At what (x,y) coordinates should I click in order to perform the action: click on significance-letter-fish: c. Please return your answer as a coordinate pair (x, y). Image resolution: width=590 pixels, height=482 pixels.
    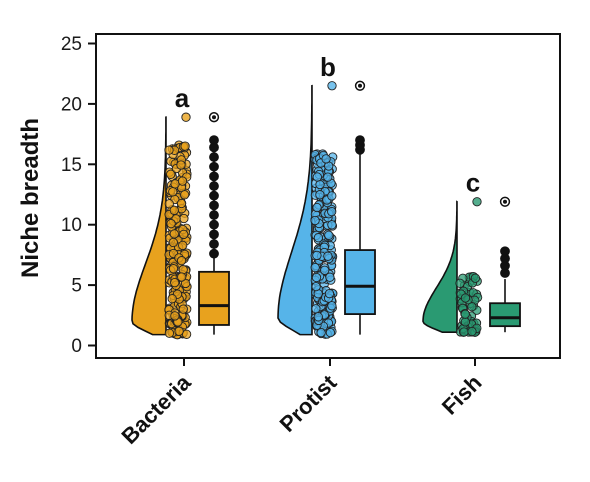
    Looking at the image, I should click on (473, 183).